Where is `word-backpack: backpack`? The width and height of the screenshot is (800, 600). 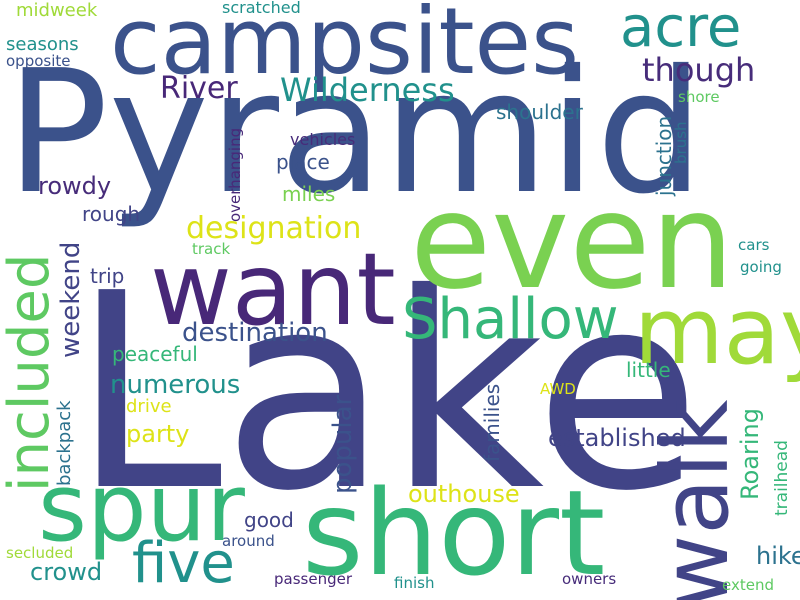 word-backpack: backpack is located at coordinates (64, 443).